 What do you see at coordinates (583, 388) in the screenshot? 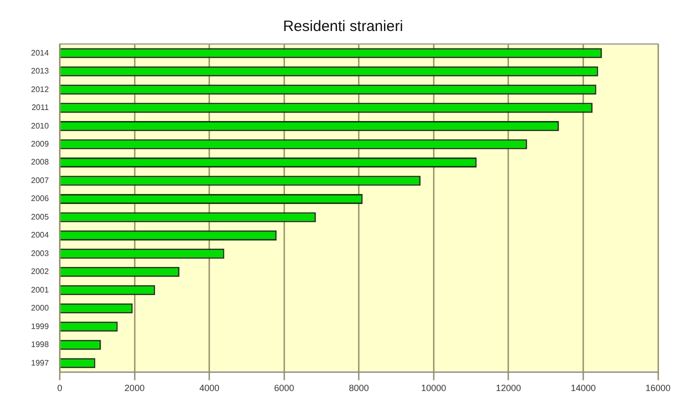
I see `x-tick-label: 14000` at bounding box center [583, 388].